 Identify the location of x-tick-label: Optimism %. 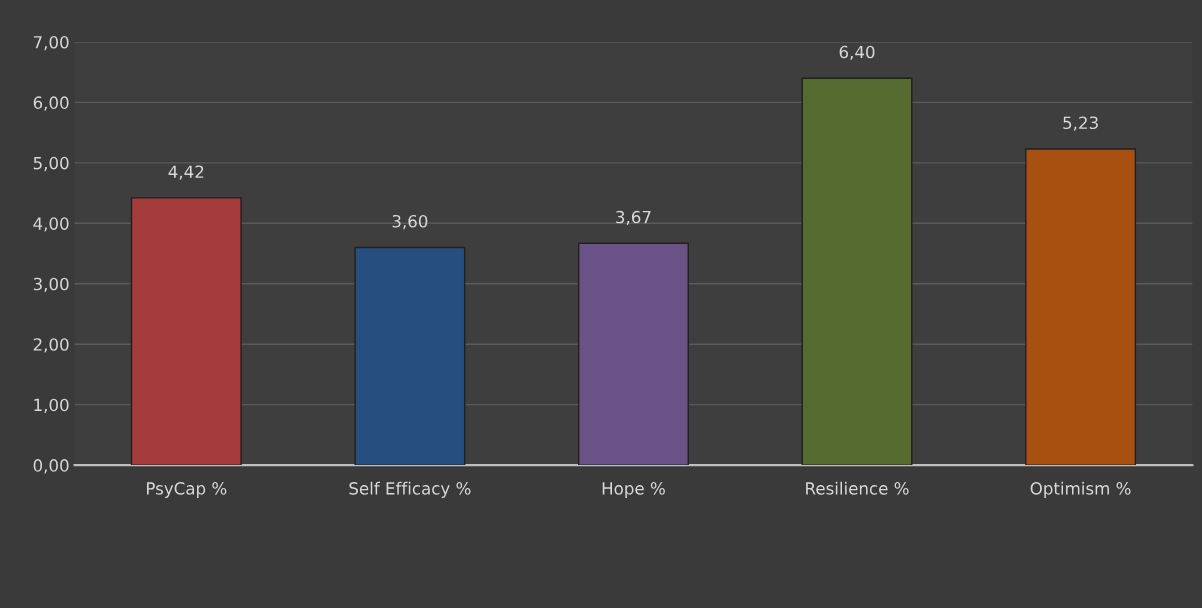
(1080, 489).